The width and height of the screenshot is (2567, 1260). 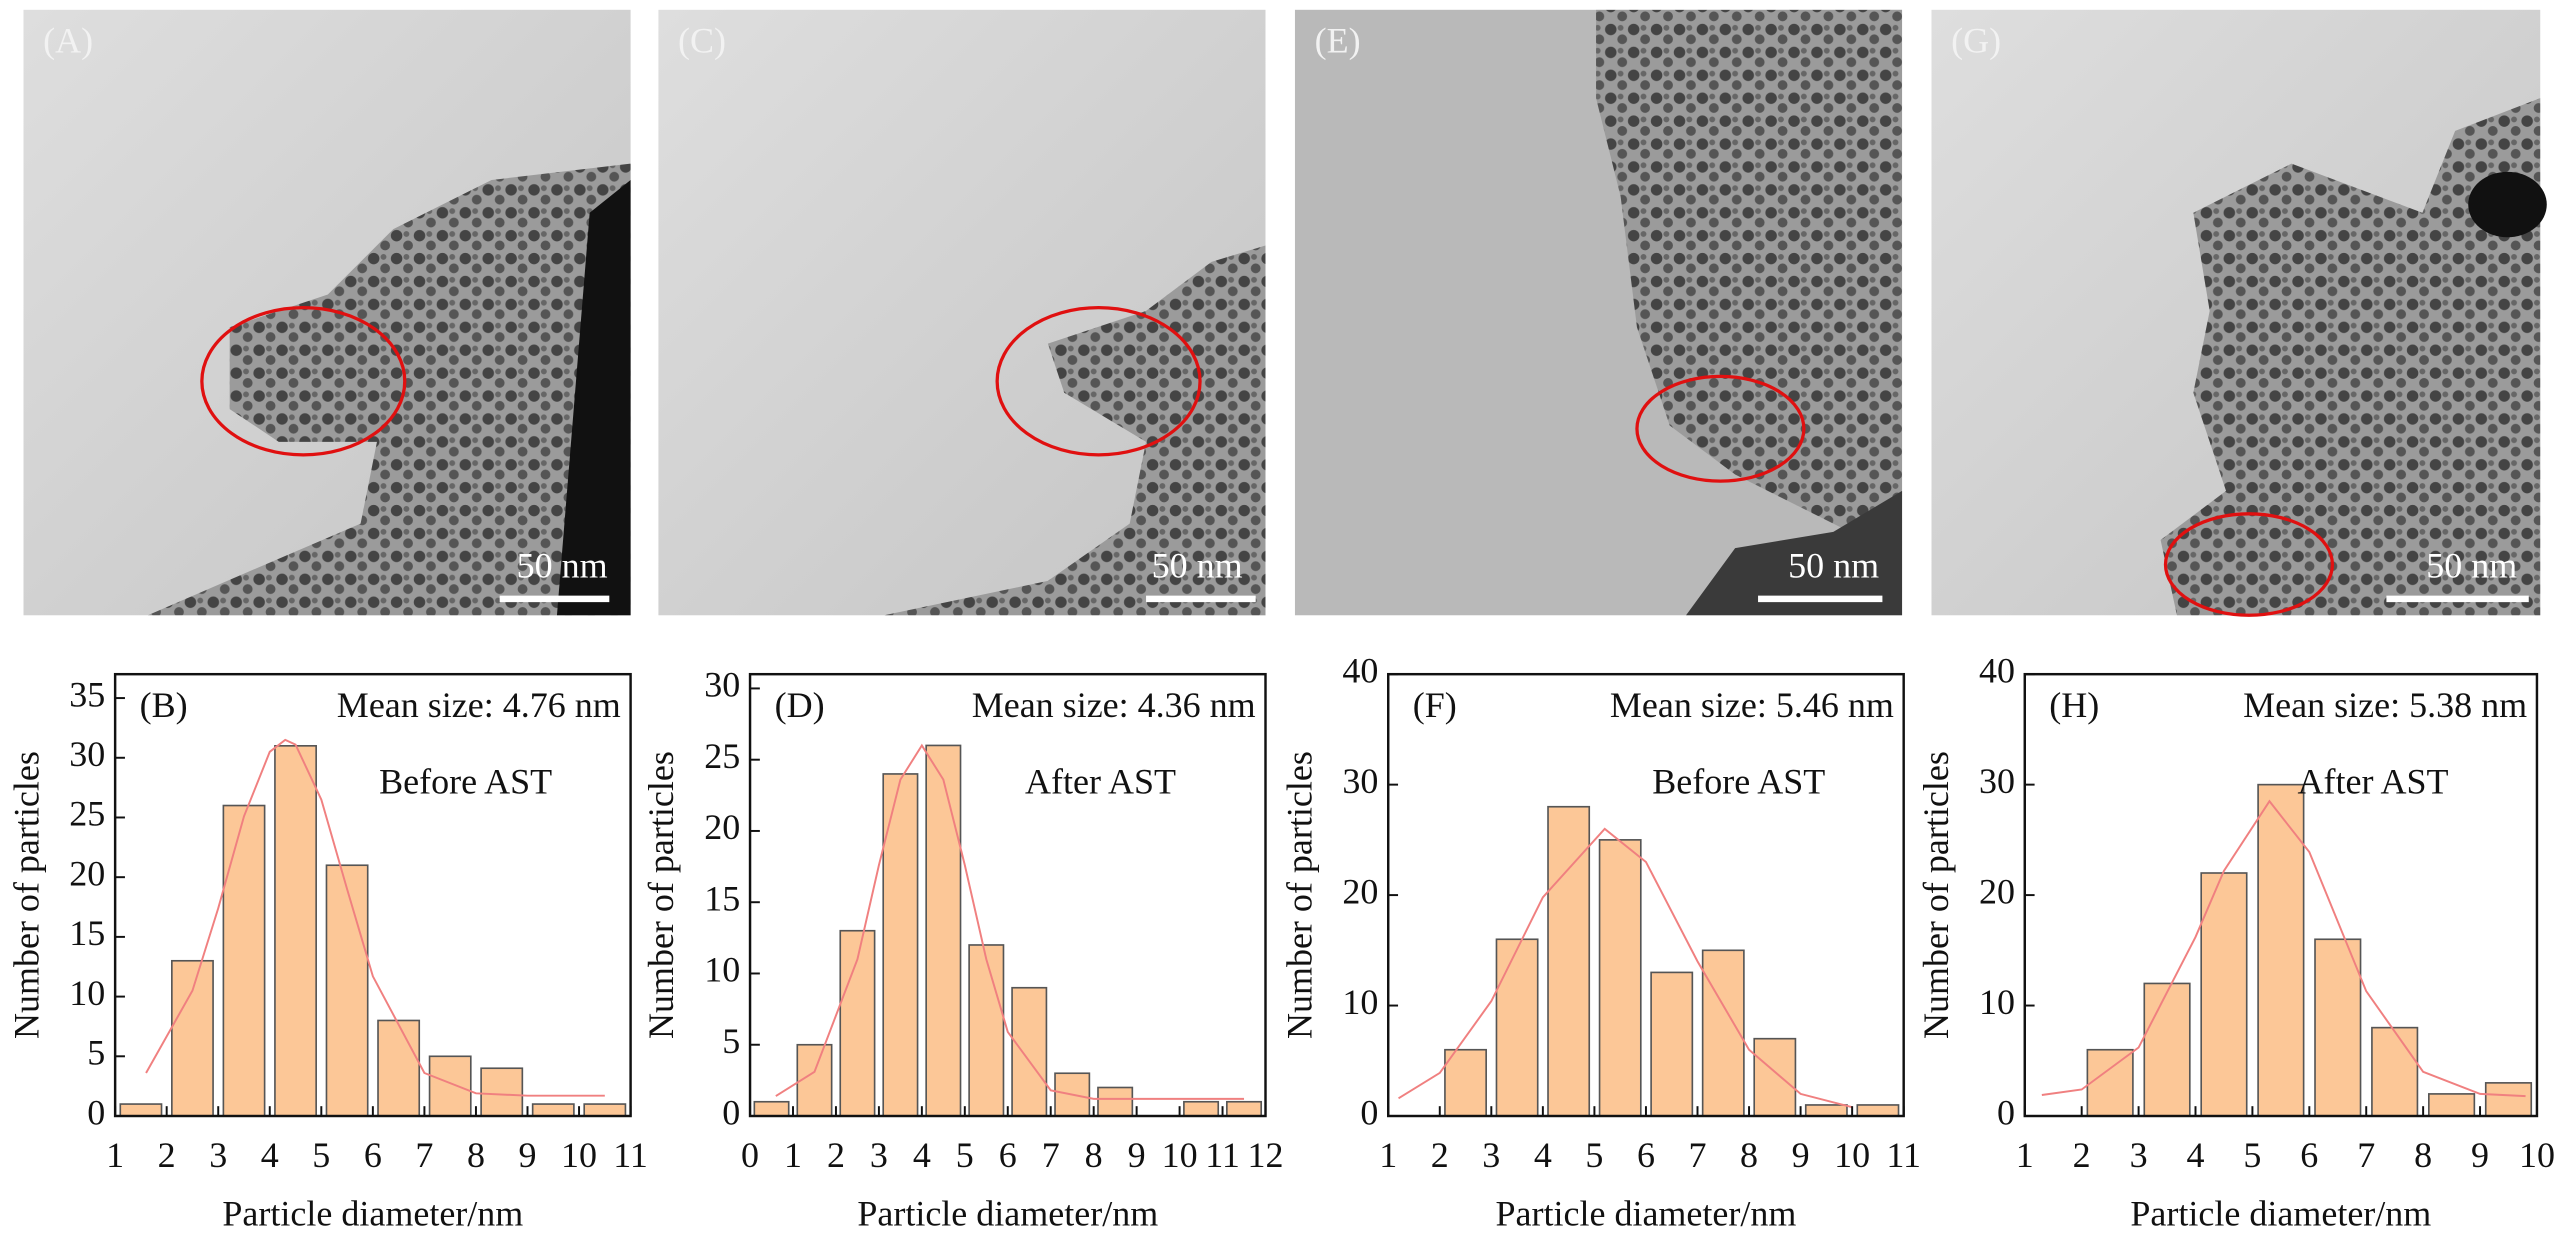 I want to click on panel-label: (F), so click(x=1435, y=705).